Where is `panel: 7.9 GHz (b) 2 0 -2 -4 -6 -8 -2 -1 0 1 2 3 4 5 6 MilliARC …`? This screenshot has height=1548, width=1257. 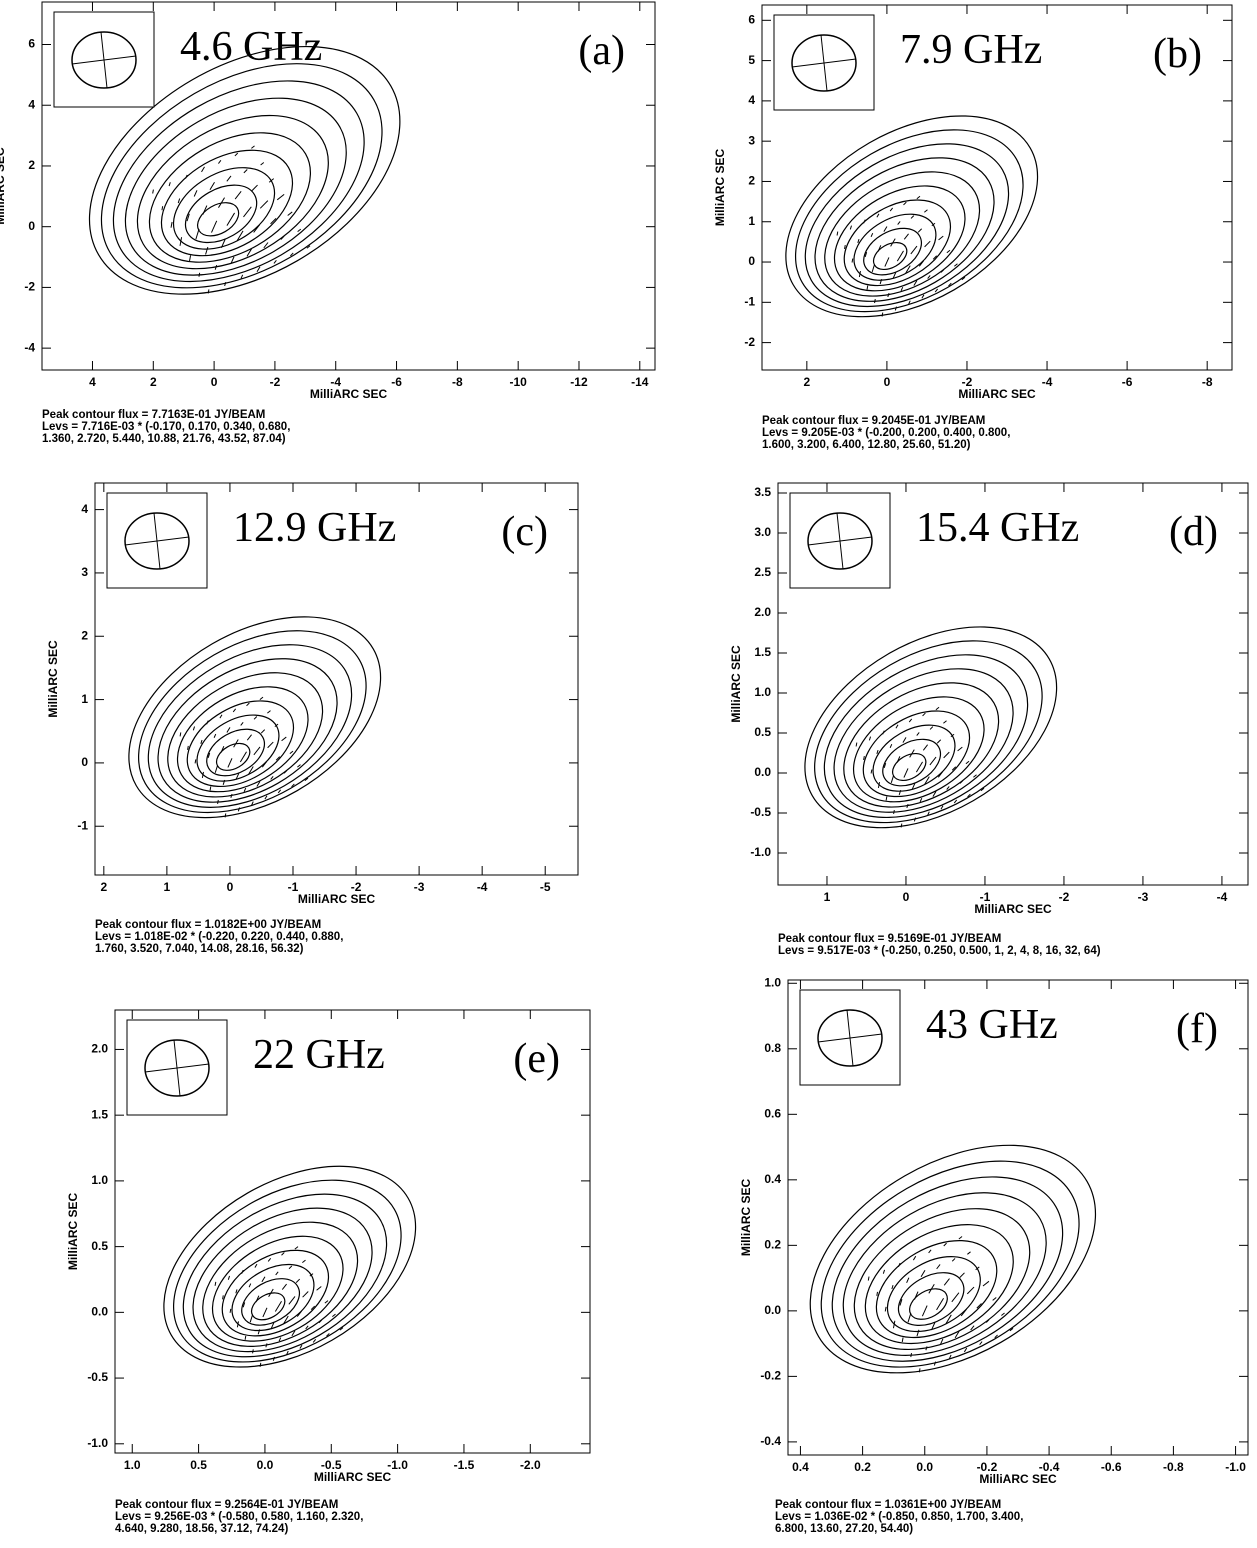
panel: 7.9 GHz (b) 2 0 -2 -4 -6 -8 -2 -1 0 1 2 3 4 5 6 MilliARC … is located at coordinates (973, 227).